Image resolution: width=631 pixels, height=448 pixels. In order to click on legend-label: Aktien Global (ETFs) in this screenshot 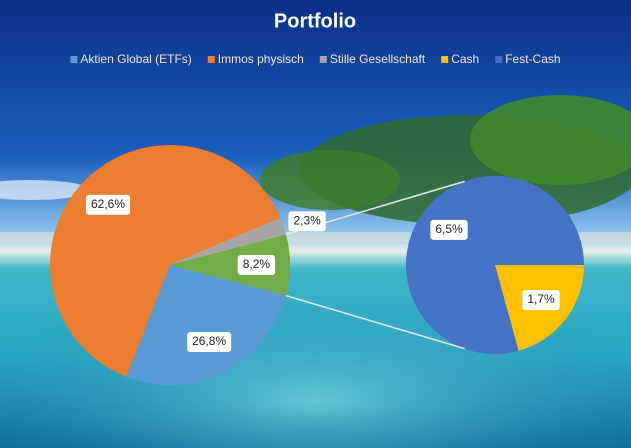, I will do `click(135, 59)`.